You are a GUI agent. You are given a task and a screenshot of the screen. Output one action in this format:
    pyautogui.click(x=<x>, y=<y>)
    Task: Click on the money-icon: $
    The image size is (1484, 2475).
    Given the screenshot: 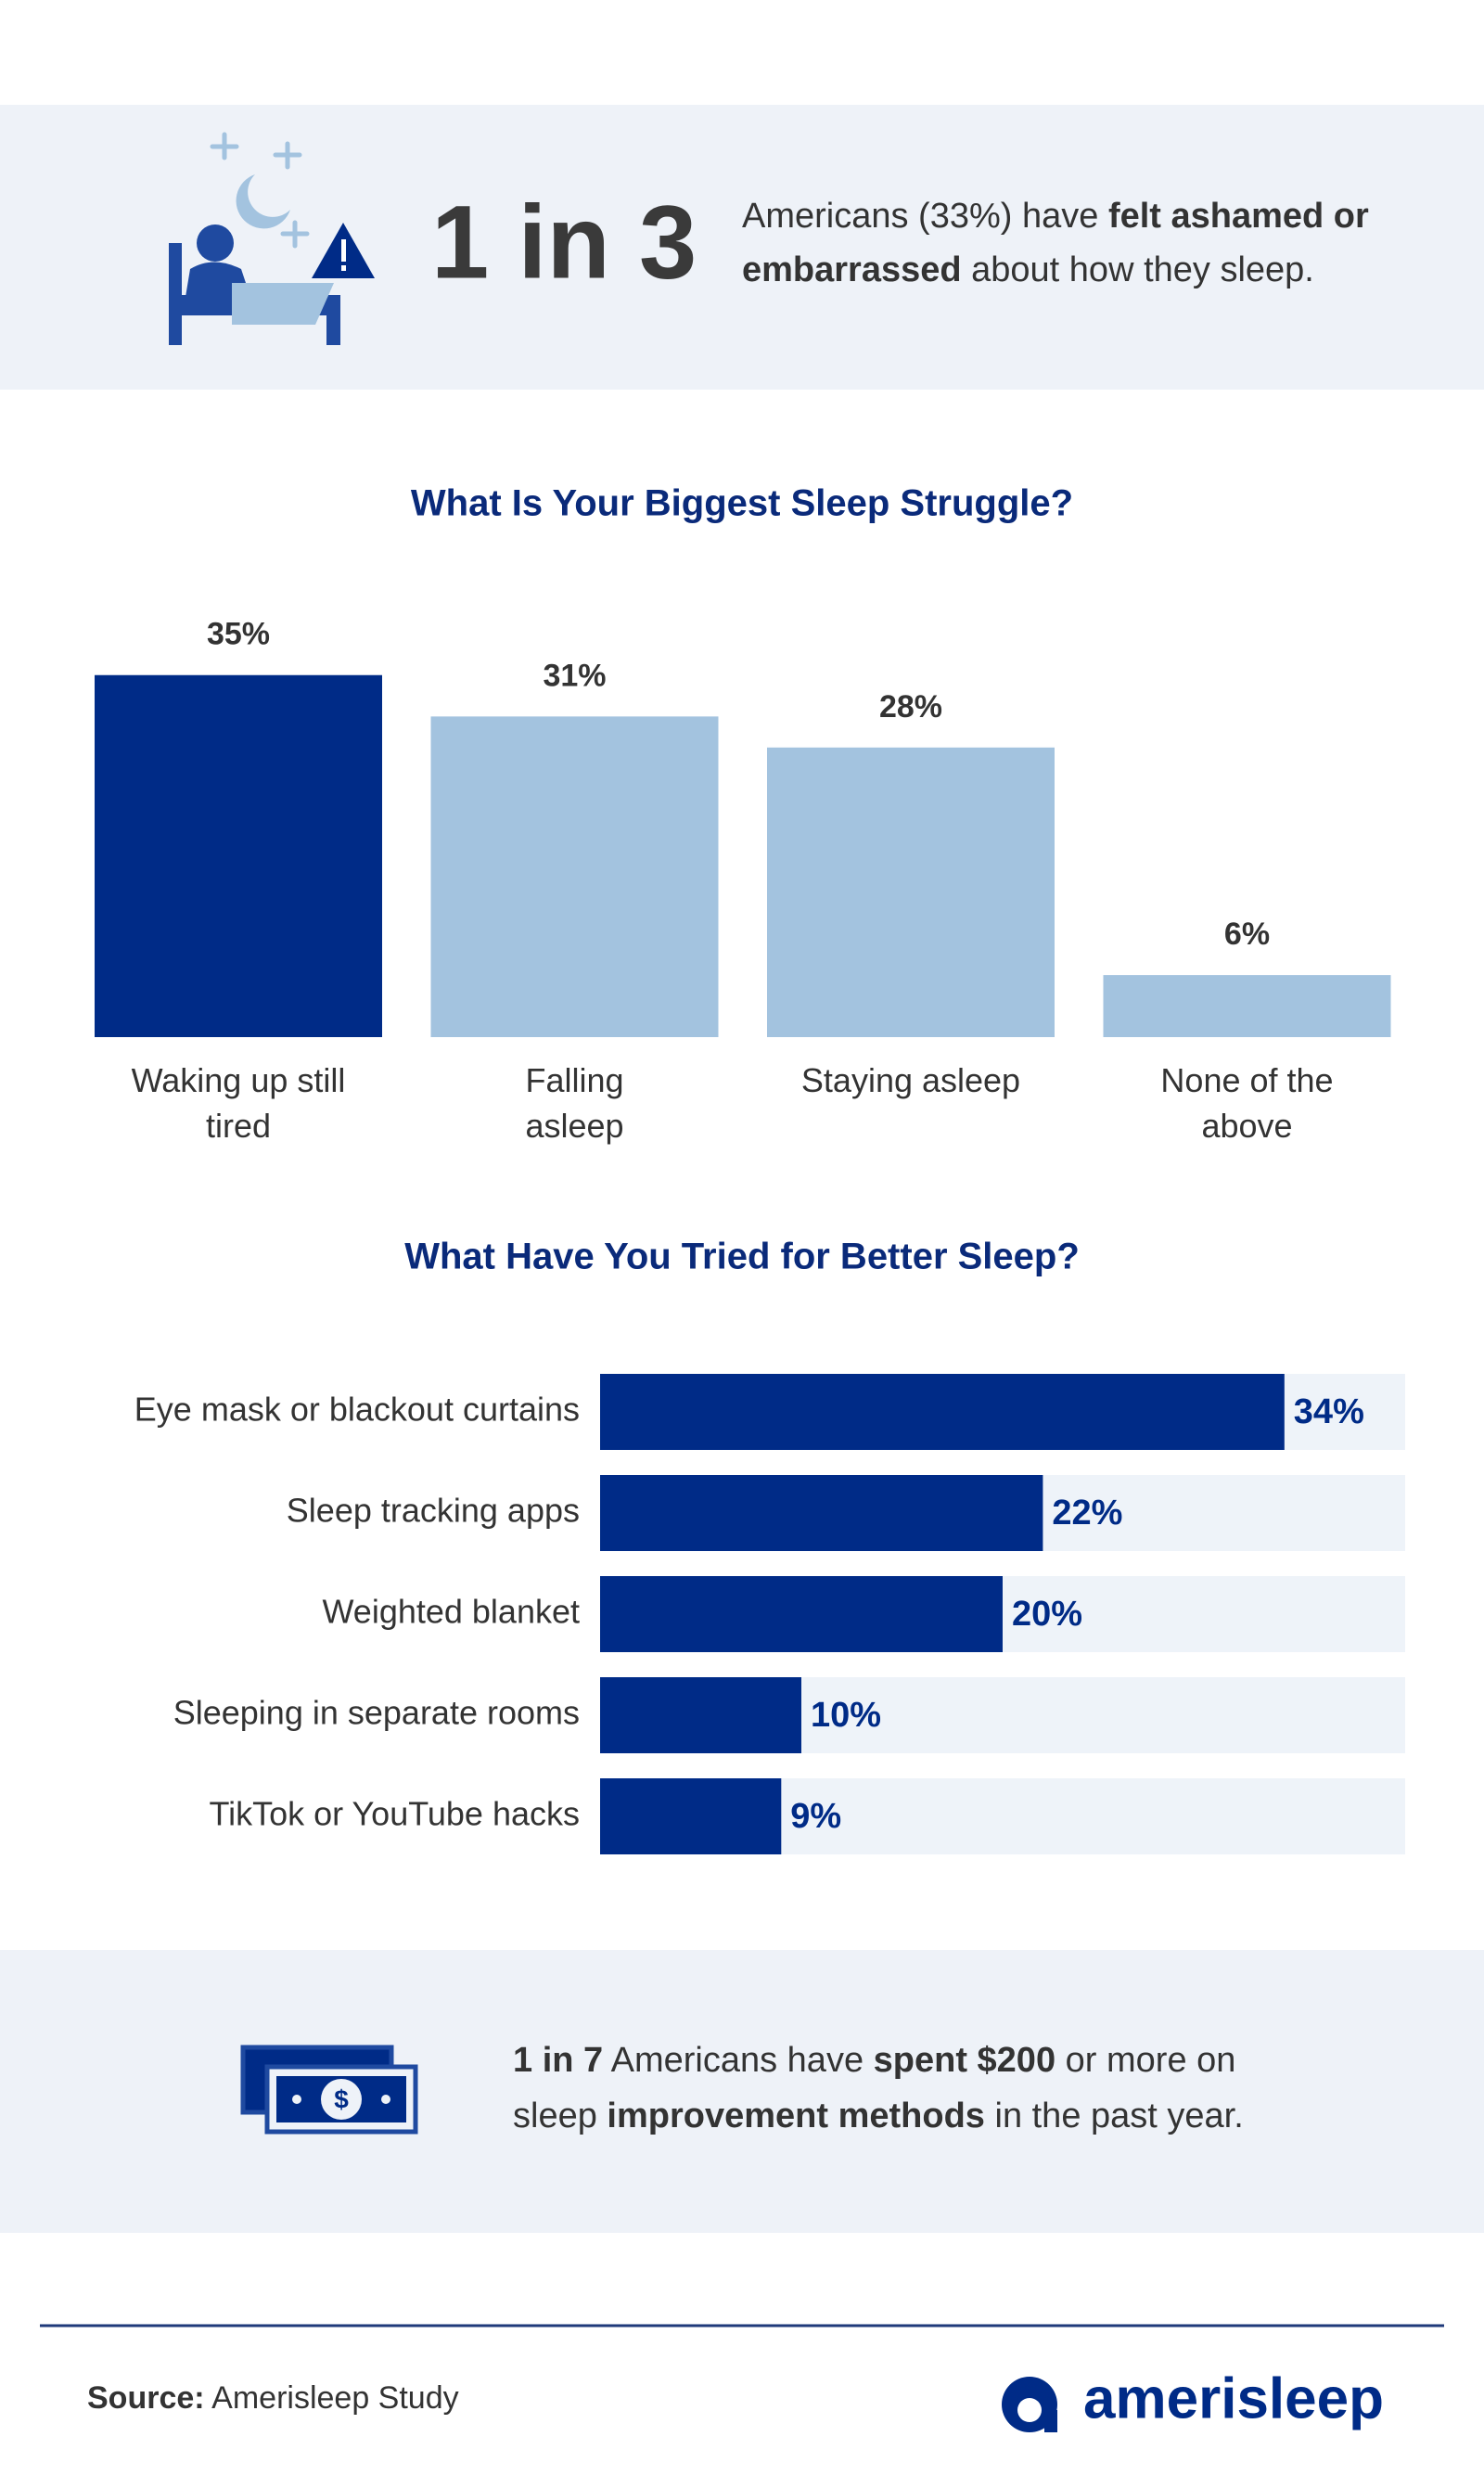 What is the action you would take?
    pyautogui.click(x=329, y=2090)
    